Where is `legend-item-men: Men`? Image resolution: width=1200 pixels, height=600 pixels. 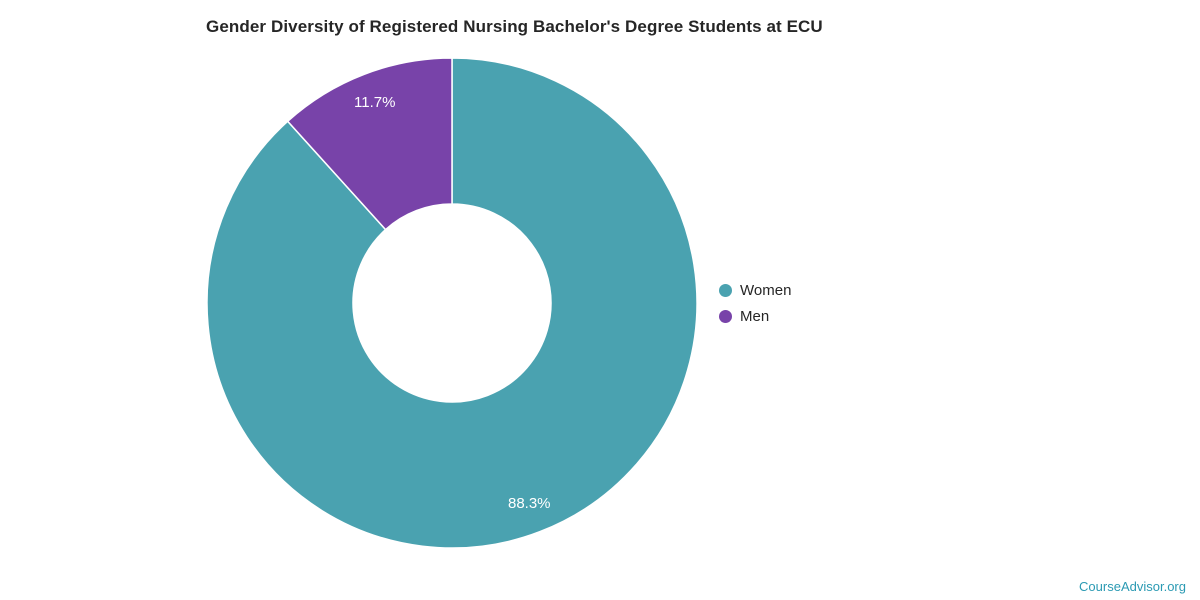 legend-item-men: Men is located at coordinates (755, 316).